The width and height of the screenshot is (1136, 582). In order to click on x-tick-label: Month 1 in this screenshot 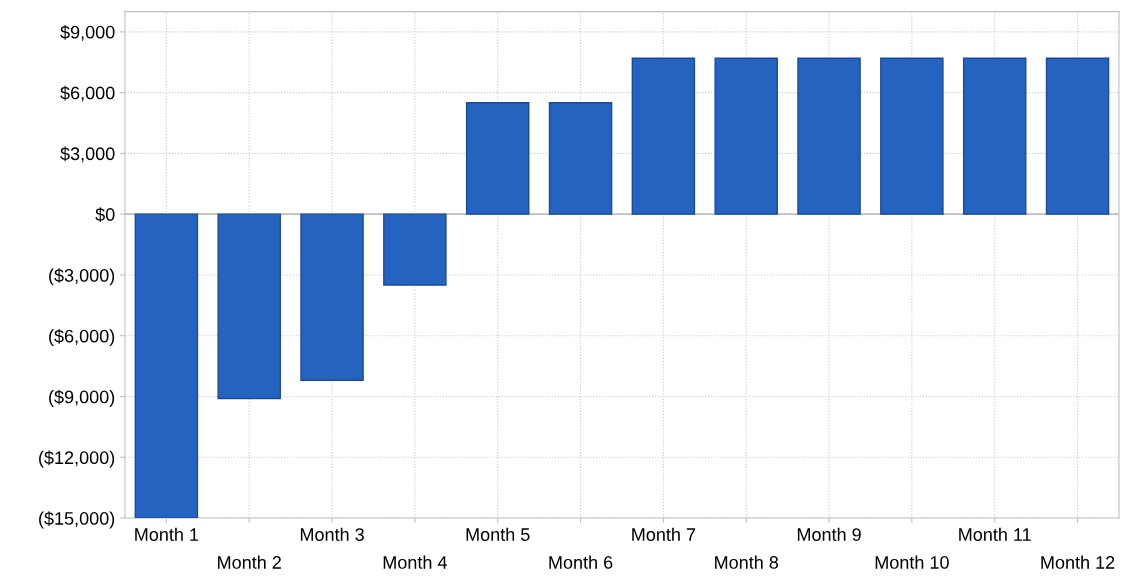, I will do `click(167, 534)`.